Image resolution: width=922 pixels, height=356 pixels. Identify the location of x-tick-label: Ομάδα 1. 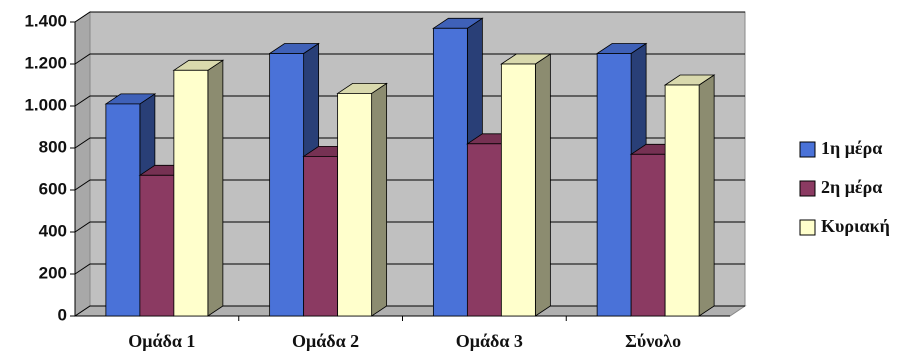
(161, 341).